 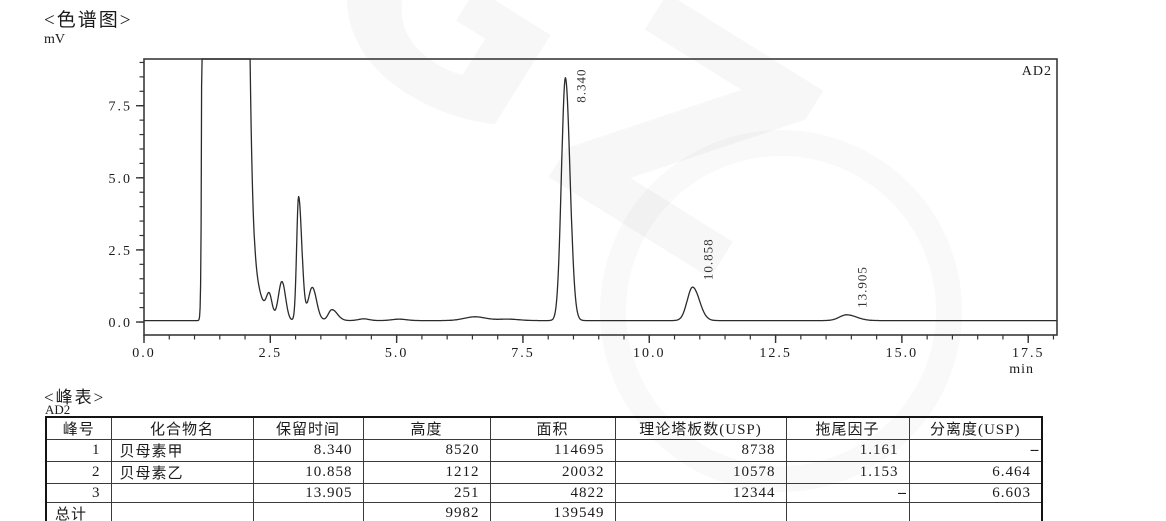 What do you see at coordinates (902, 353) in the screenshot?
I see `x-tick-label: 15.0` at bounding box center [902, 353].